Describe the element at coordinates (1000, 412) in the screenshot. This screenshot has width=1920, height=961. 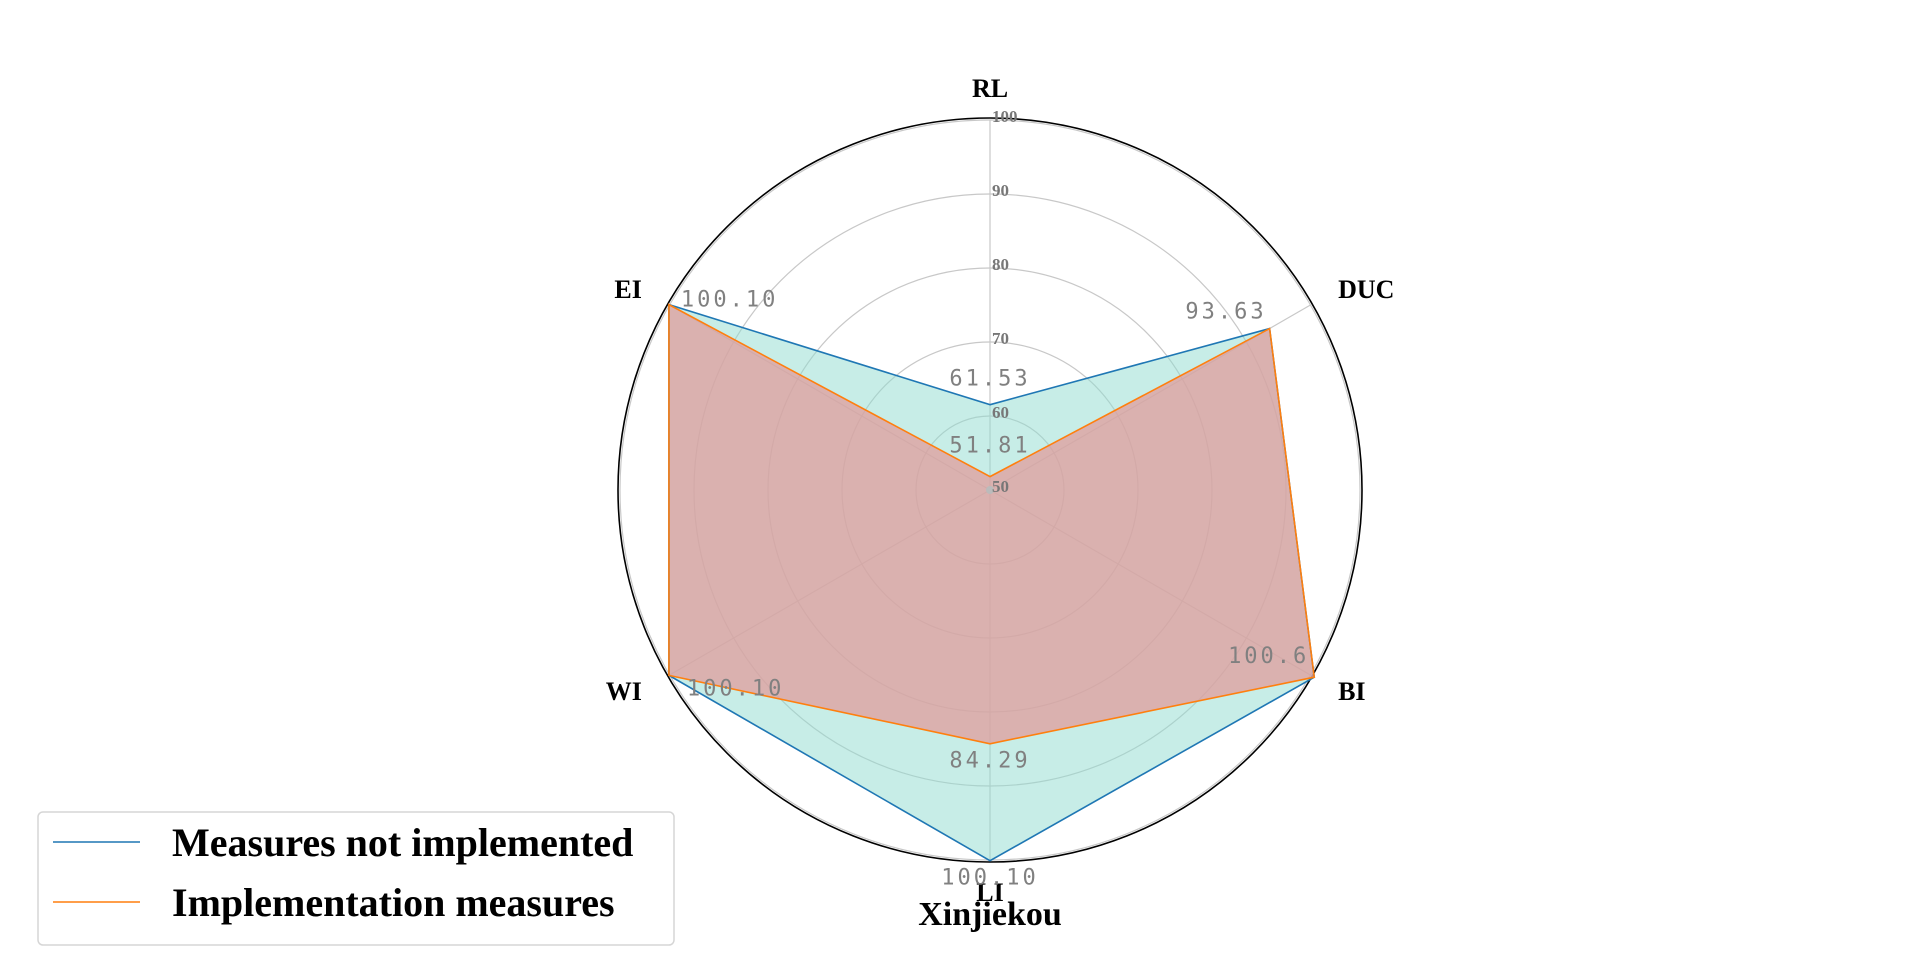
I see `radial-tick-label: 60` at that location.